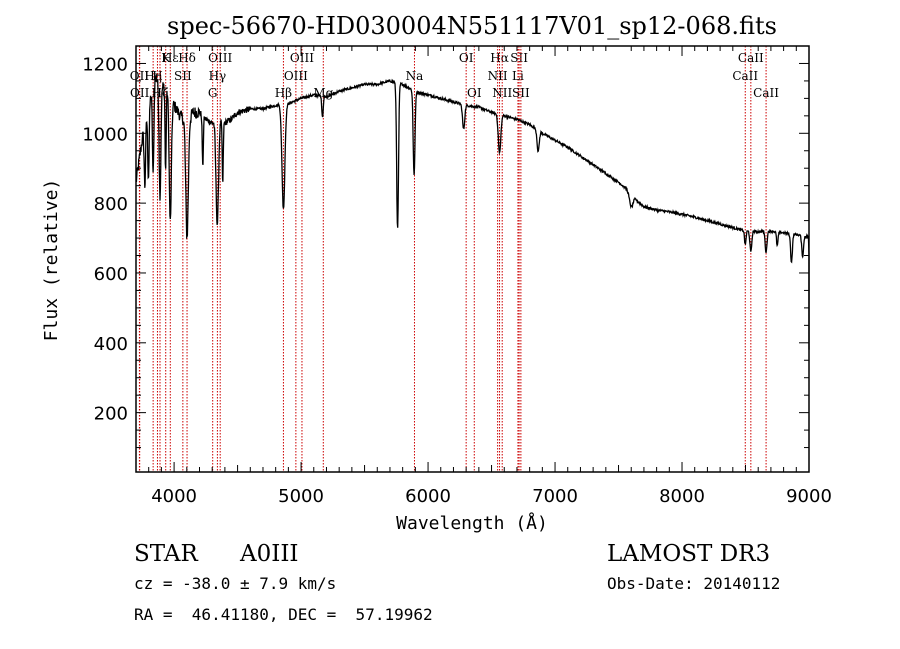  I want to click on coordinates: RA = 46.41180, DEC = 57.19962, so click(283, 614).